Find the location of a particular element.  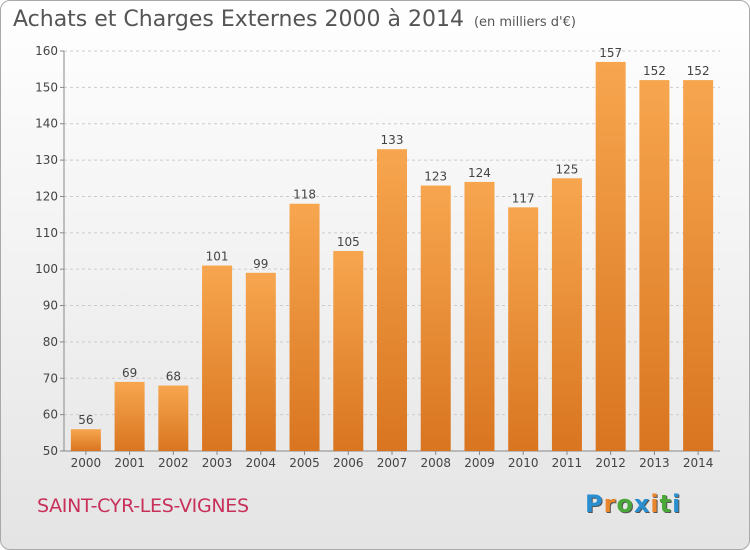

bar-value-label: 157 is located at coordinates (610, 53).